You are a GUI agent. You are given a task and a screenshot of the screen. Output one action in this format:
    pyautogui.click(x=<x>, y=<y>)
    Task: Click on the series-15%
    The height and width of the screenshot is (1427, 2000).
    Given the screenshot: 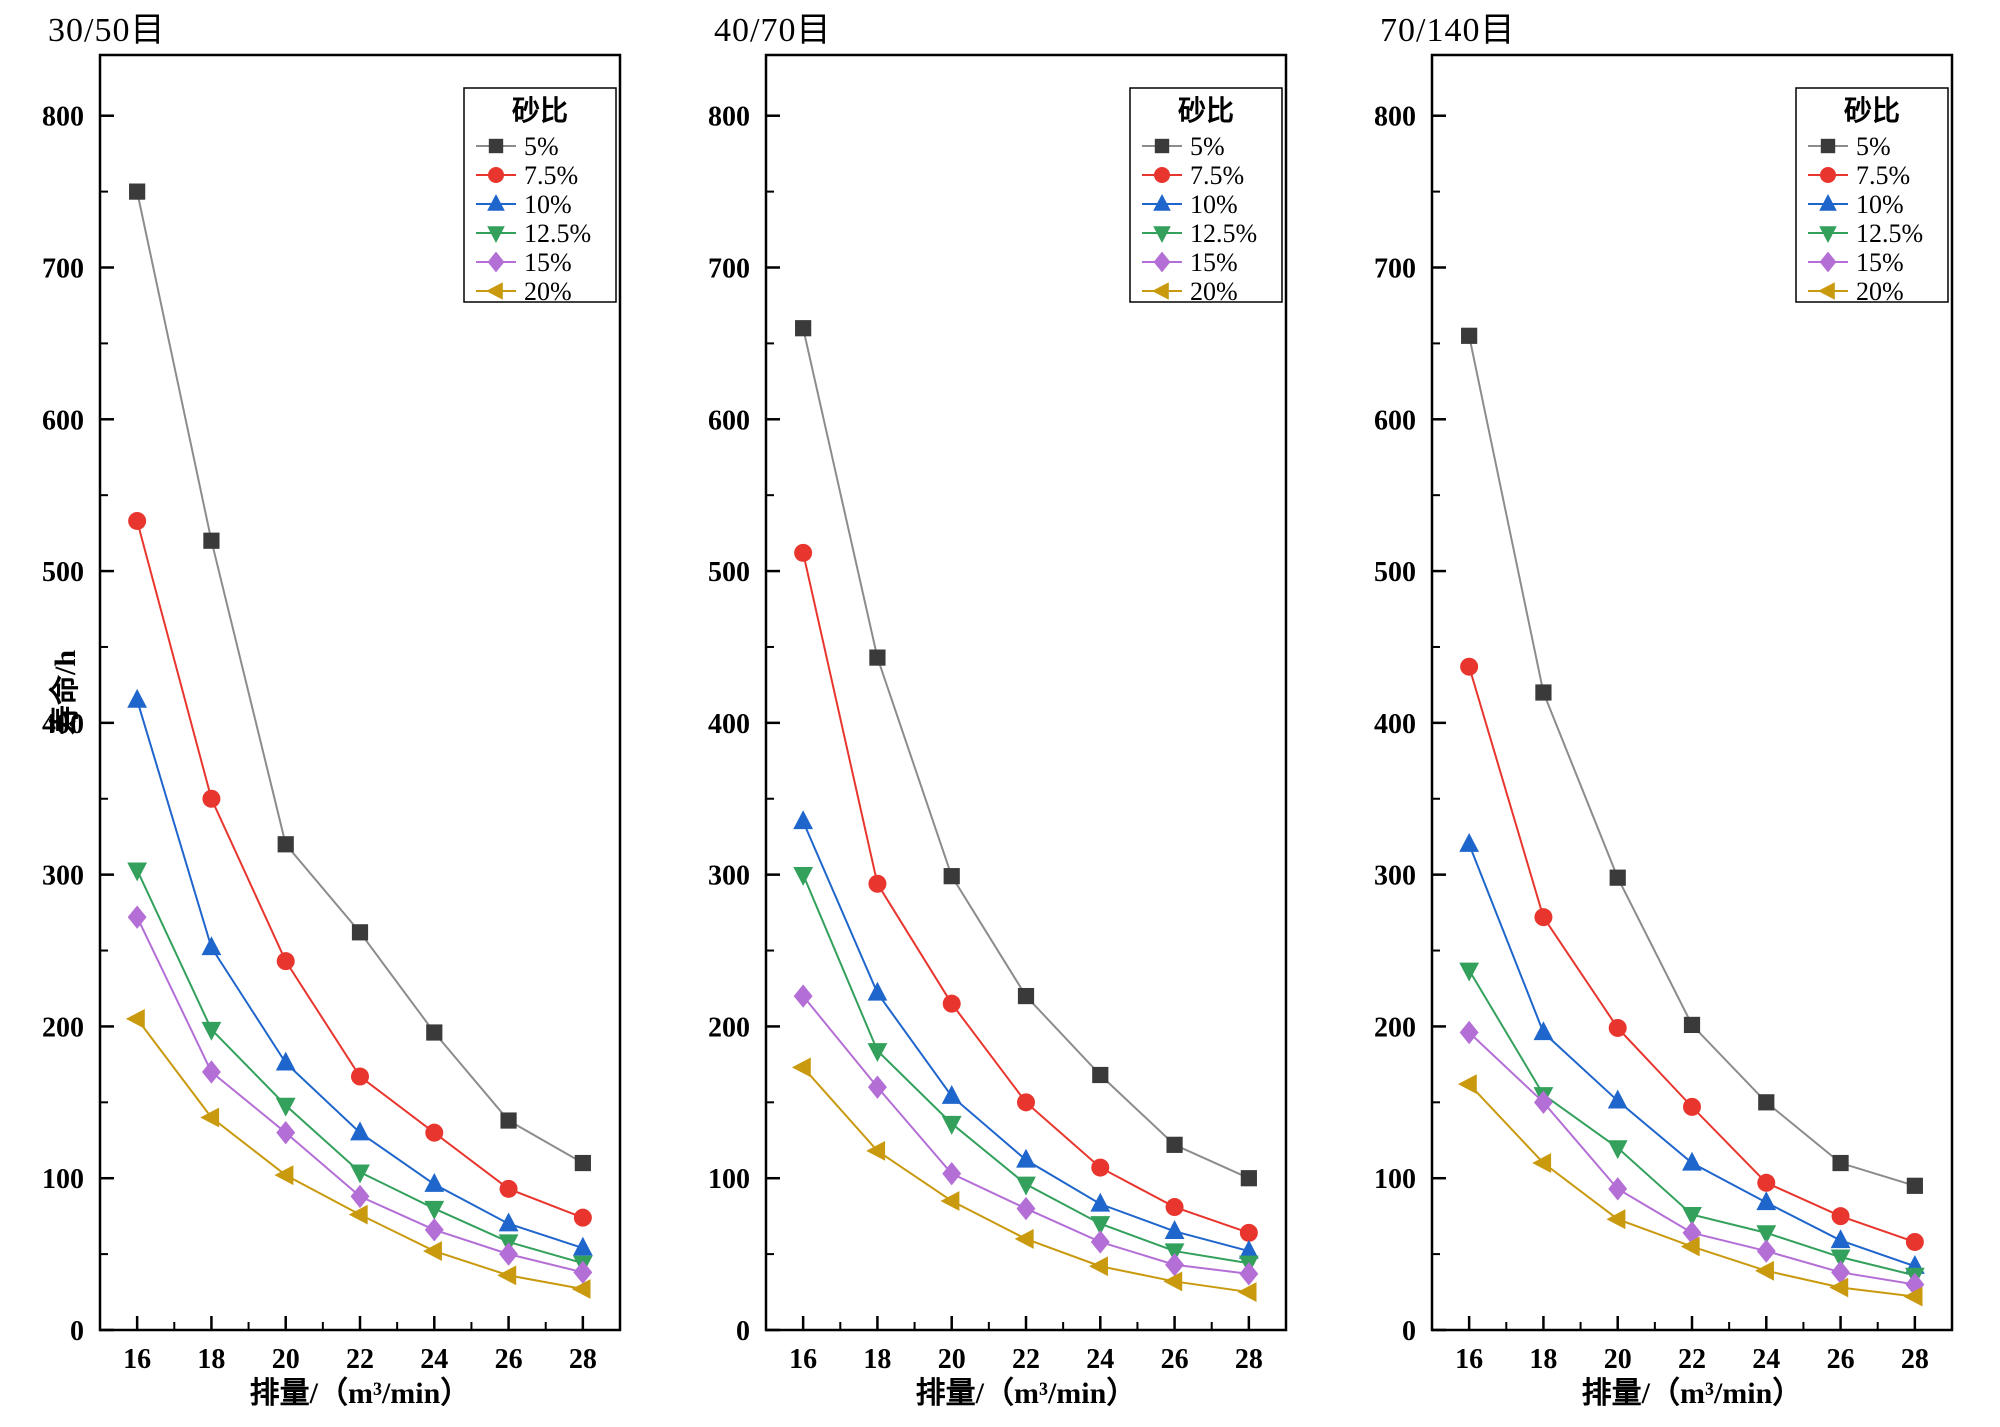 What is the action you would take?
    pyautogui.click(x=360, y=1095)
    